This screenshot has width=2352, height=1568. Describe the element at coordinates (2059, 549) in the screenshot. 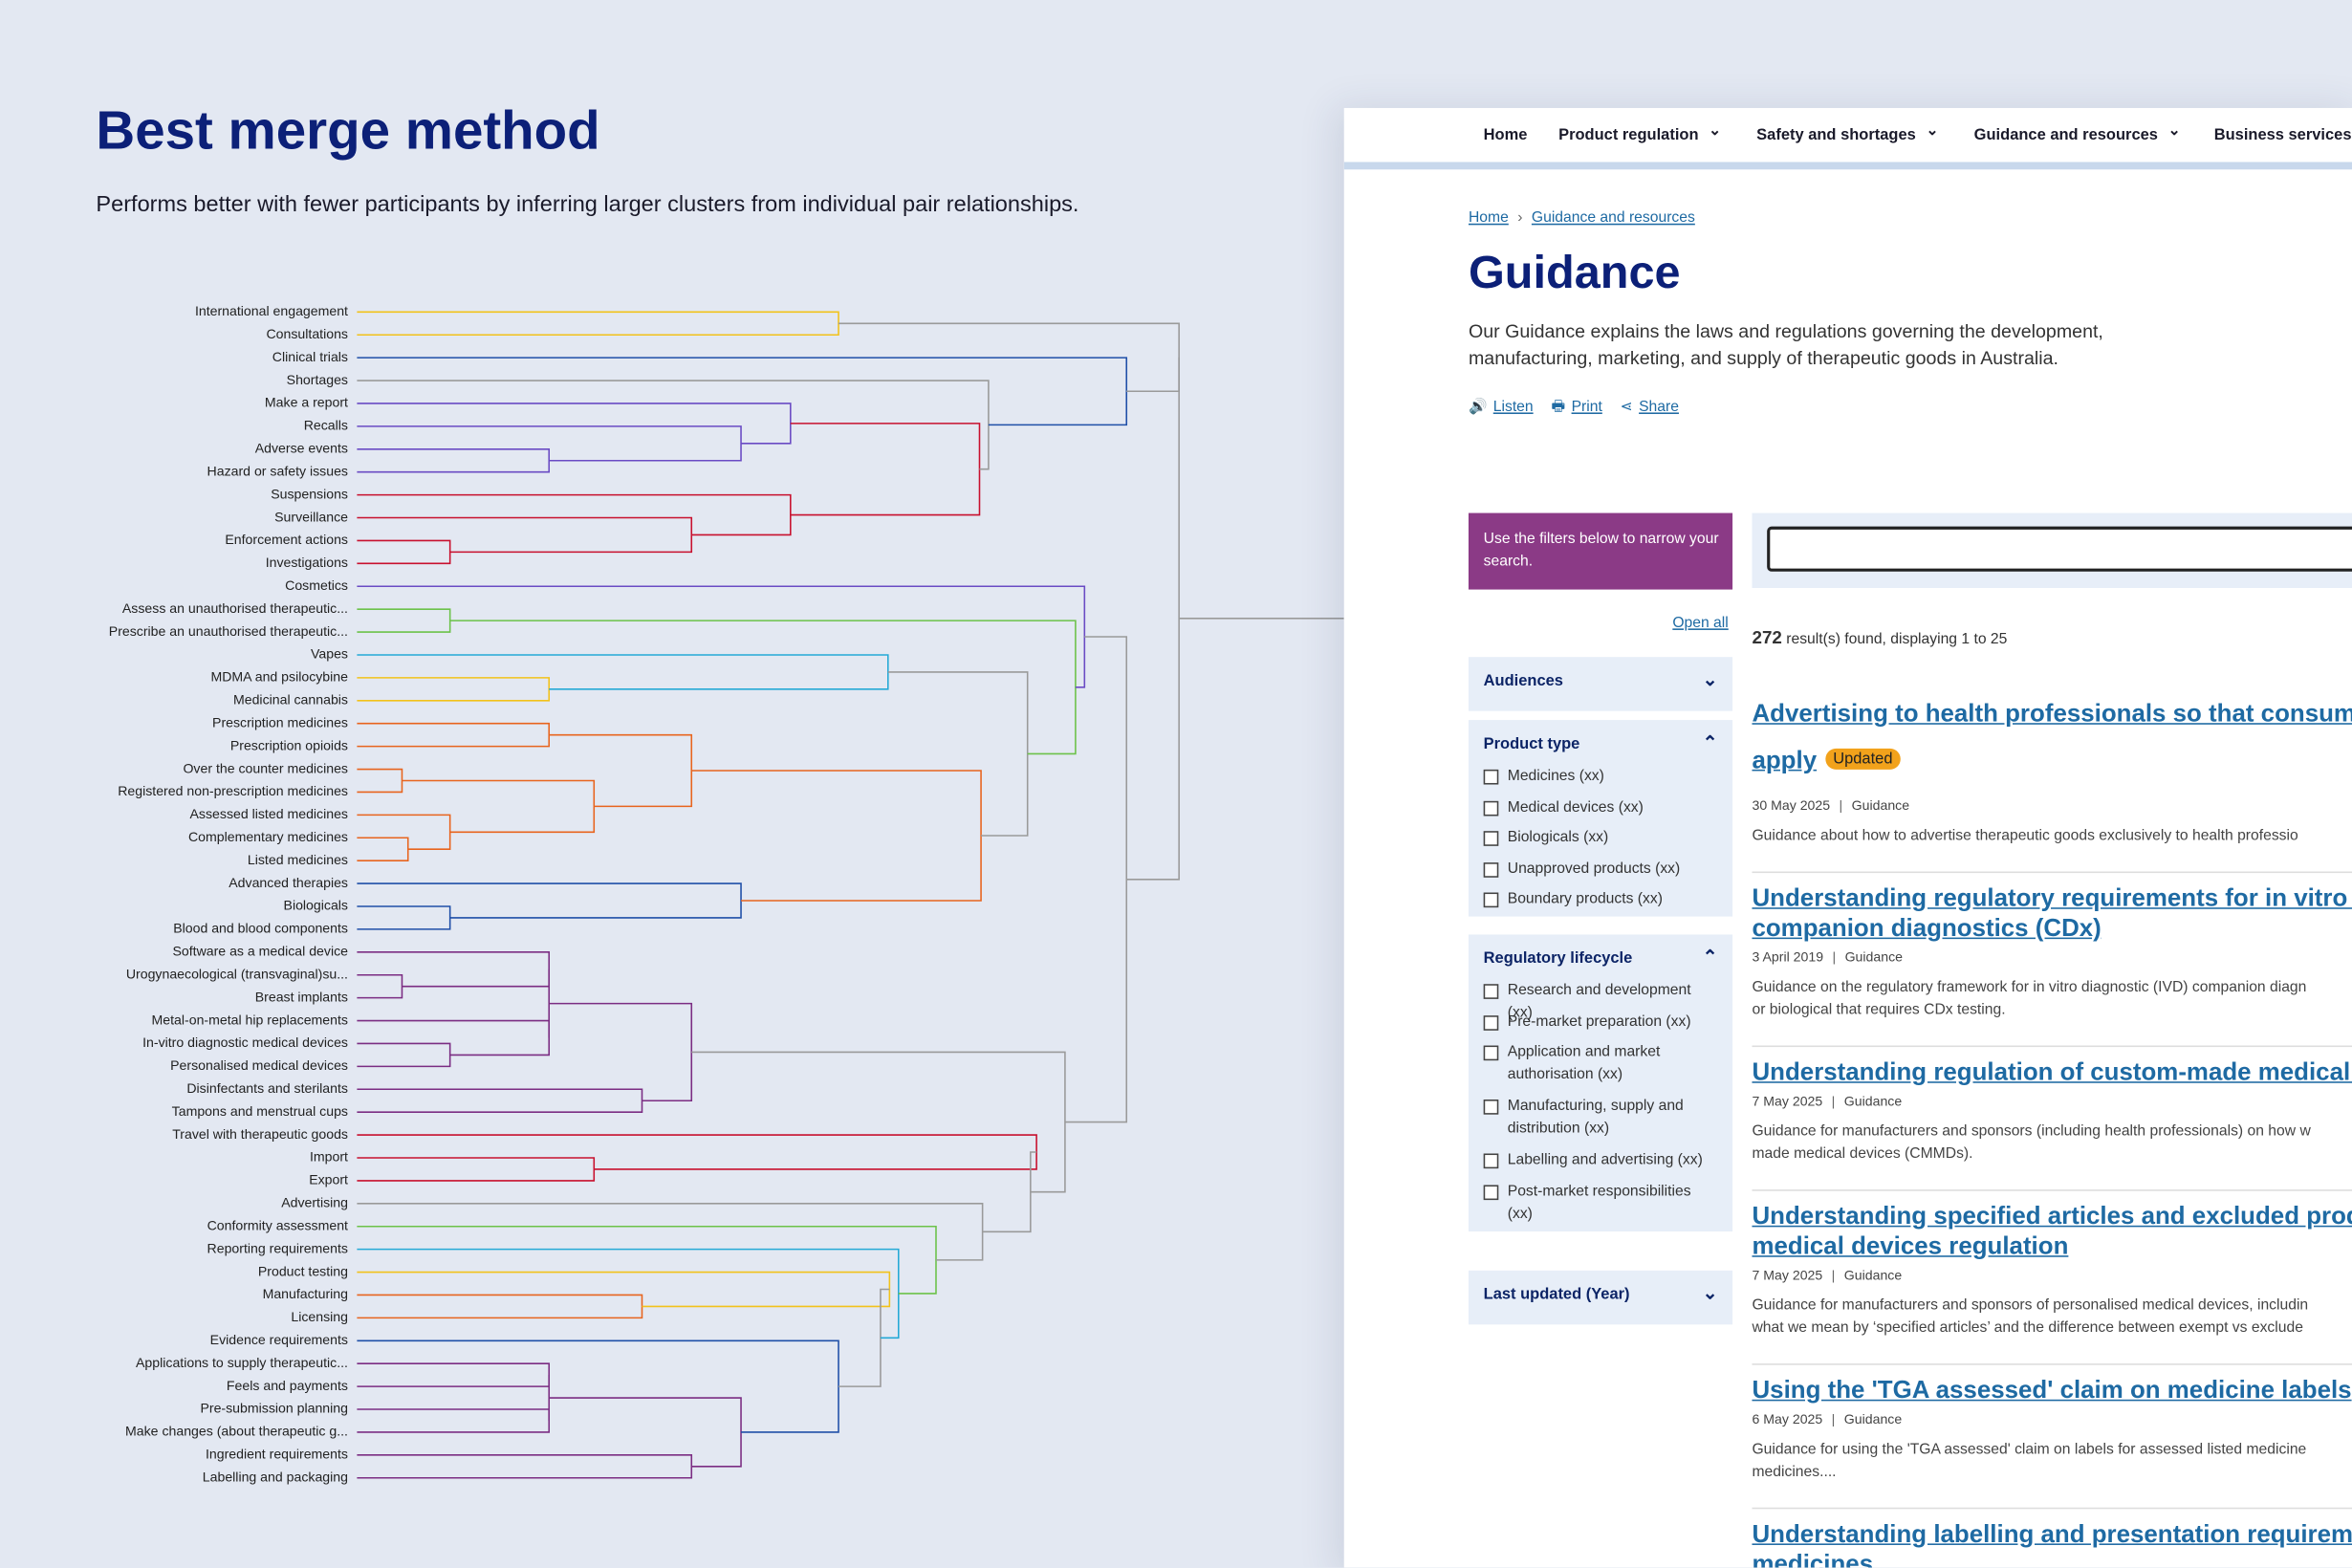

I see `search-input` at that location.